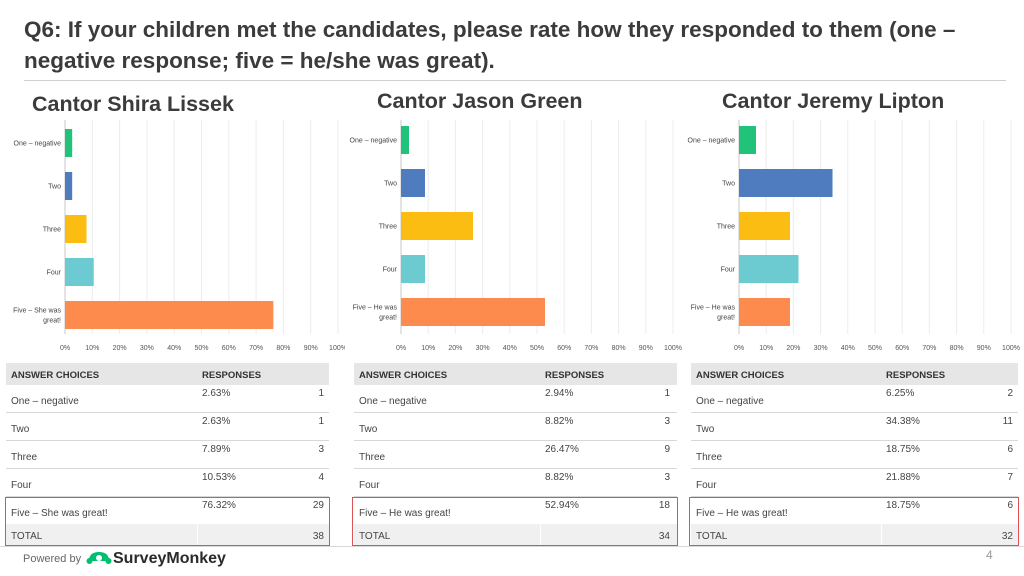  I want to click on table-row: Four 8.82% 3, so click(515, 483).